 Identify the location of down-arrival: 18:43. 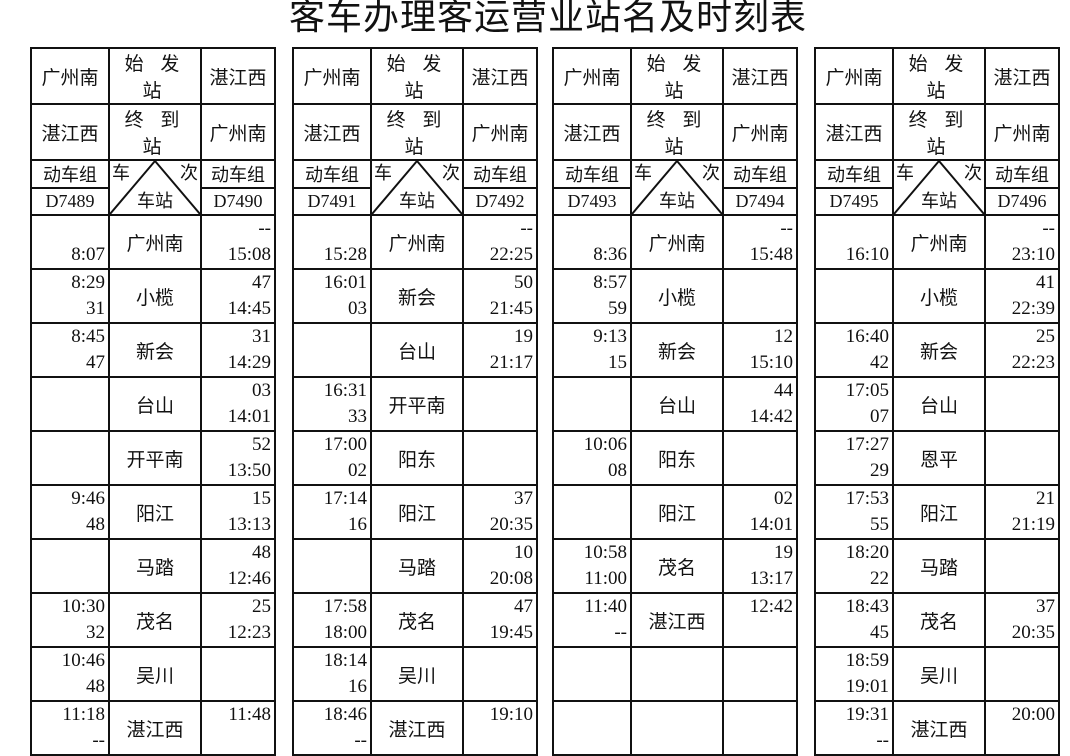
(867, 606).